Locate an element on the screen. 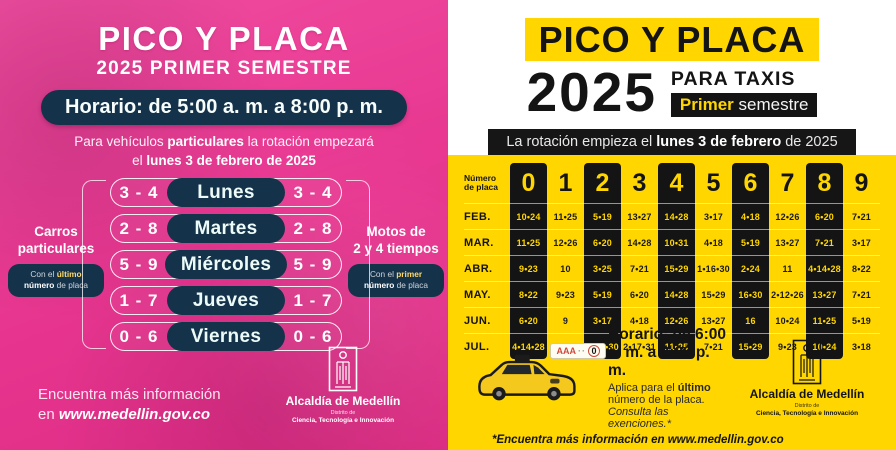 The height and width of the screenshot is (450, 896). date-cell: 1•16•30 is located at coordinates (713, 268).